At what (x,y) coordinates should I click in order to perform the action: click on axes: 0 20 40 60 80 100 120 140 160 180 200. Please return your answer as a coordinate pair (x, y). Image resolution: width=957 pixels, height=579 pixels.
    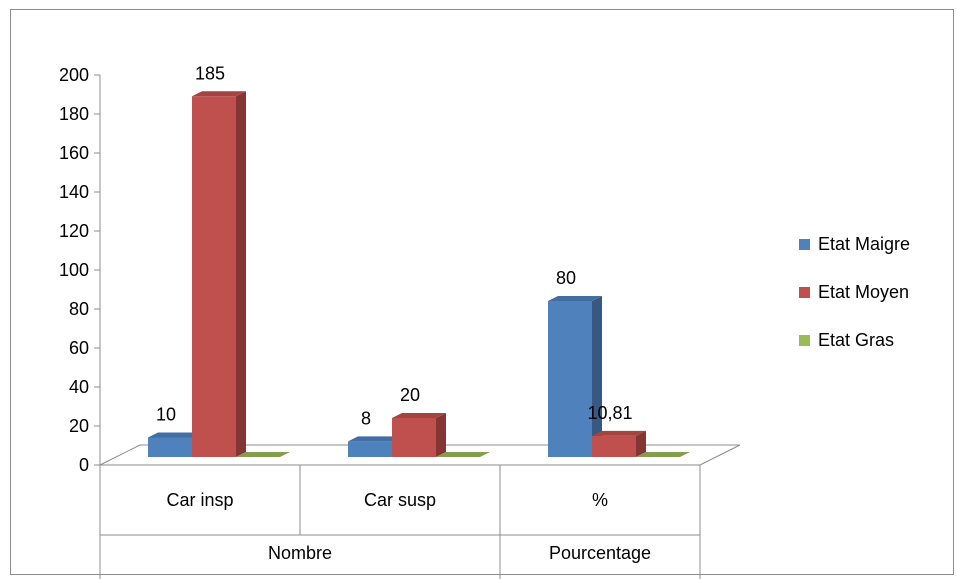
    Looking at the image, I should click on (80, 270).